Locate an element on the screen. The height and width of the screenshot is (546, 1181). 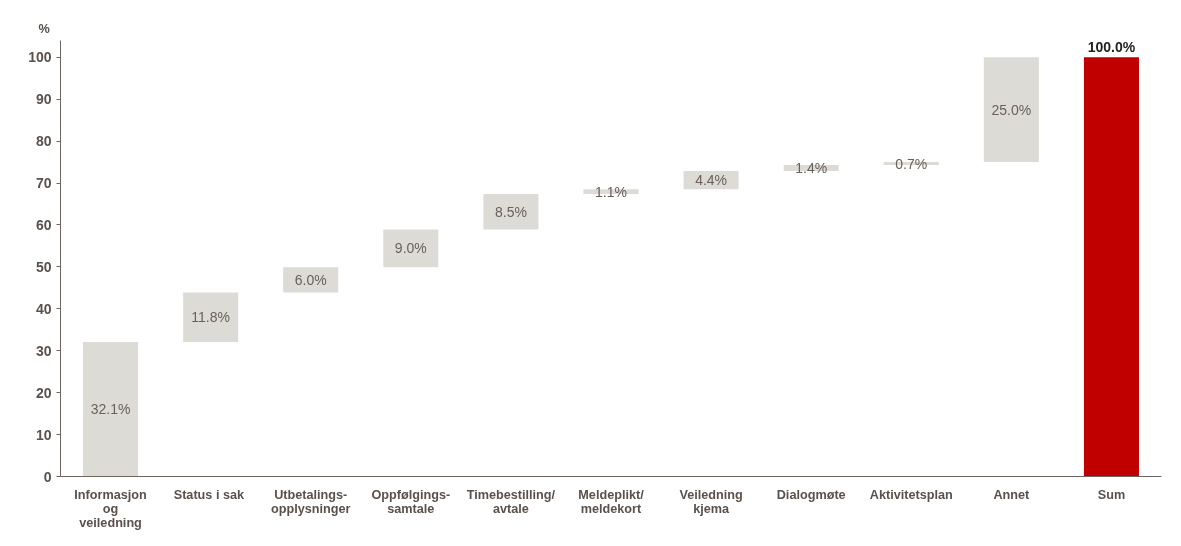
y-tick-label: 100 is located at coordinates (40, 57).